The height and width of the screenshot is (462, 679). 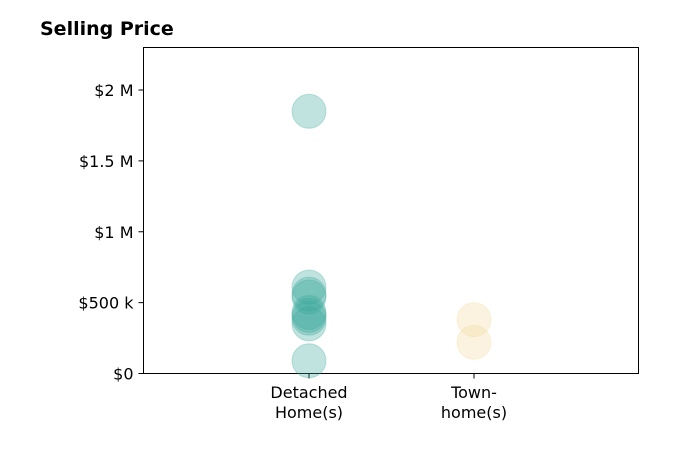 I want to click on x-category-label: Town-home(s), so click(x=474, y=402).